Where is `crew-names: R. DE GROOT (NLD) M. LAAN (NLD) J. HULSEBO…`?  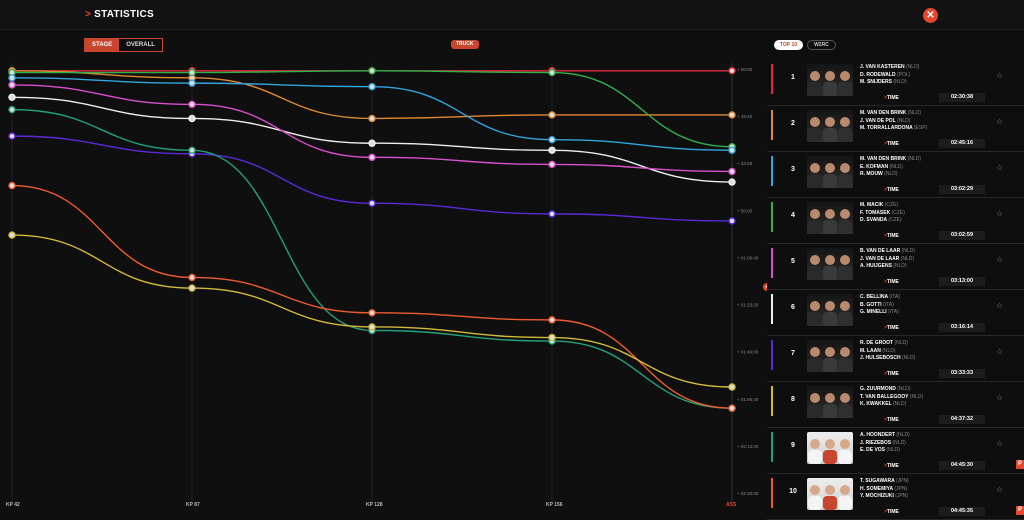
crew-names: R. DE GROOT (NLD) M. LAAN (NLD) J. HULSEBO… is located at coordinates (887, 351).